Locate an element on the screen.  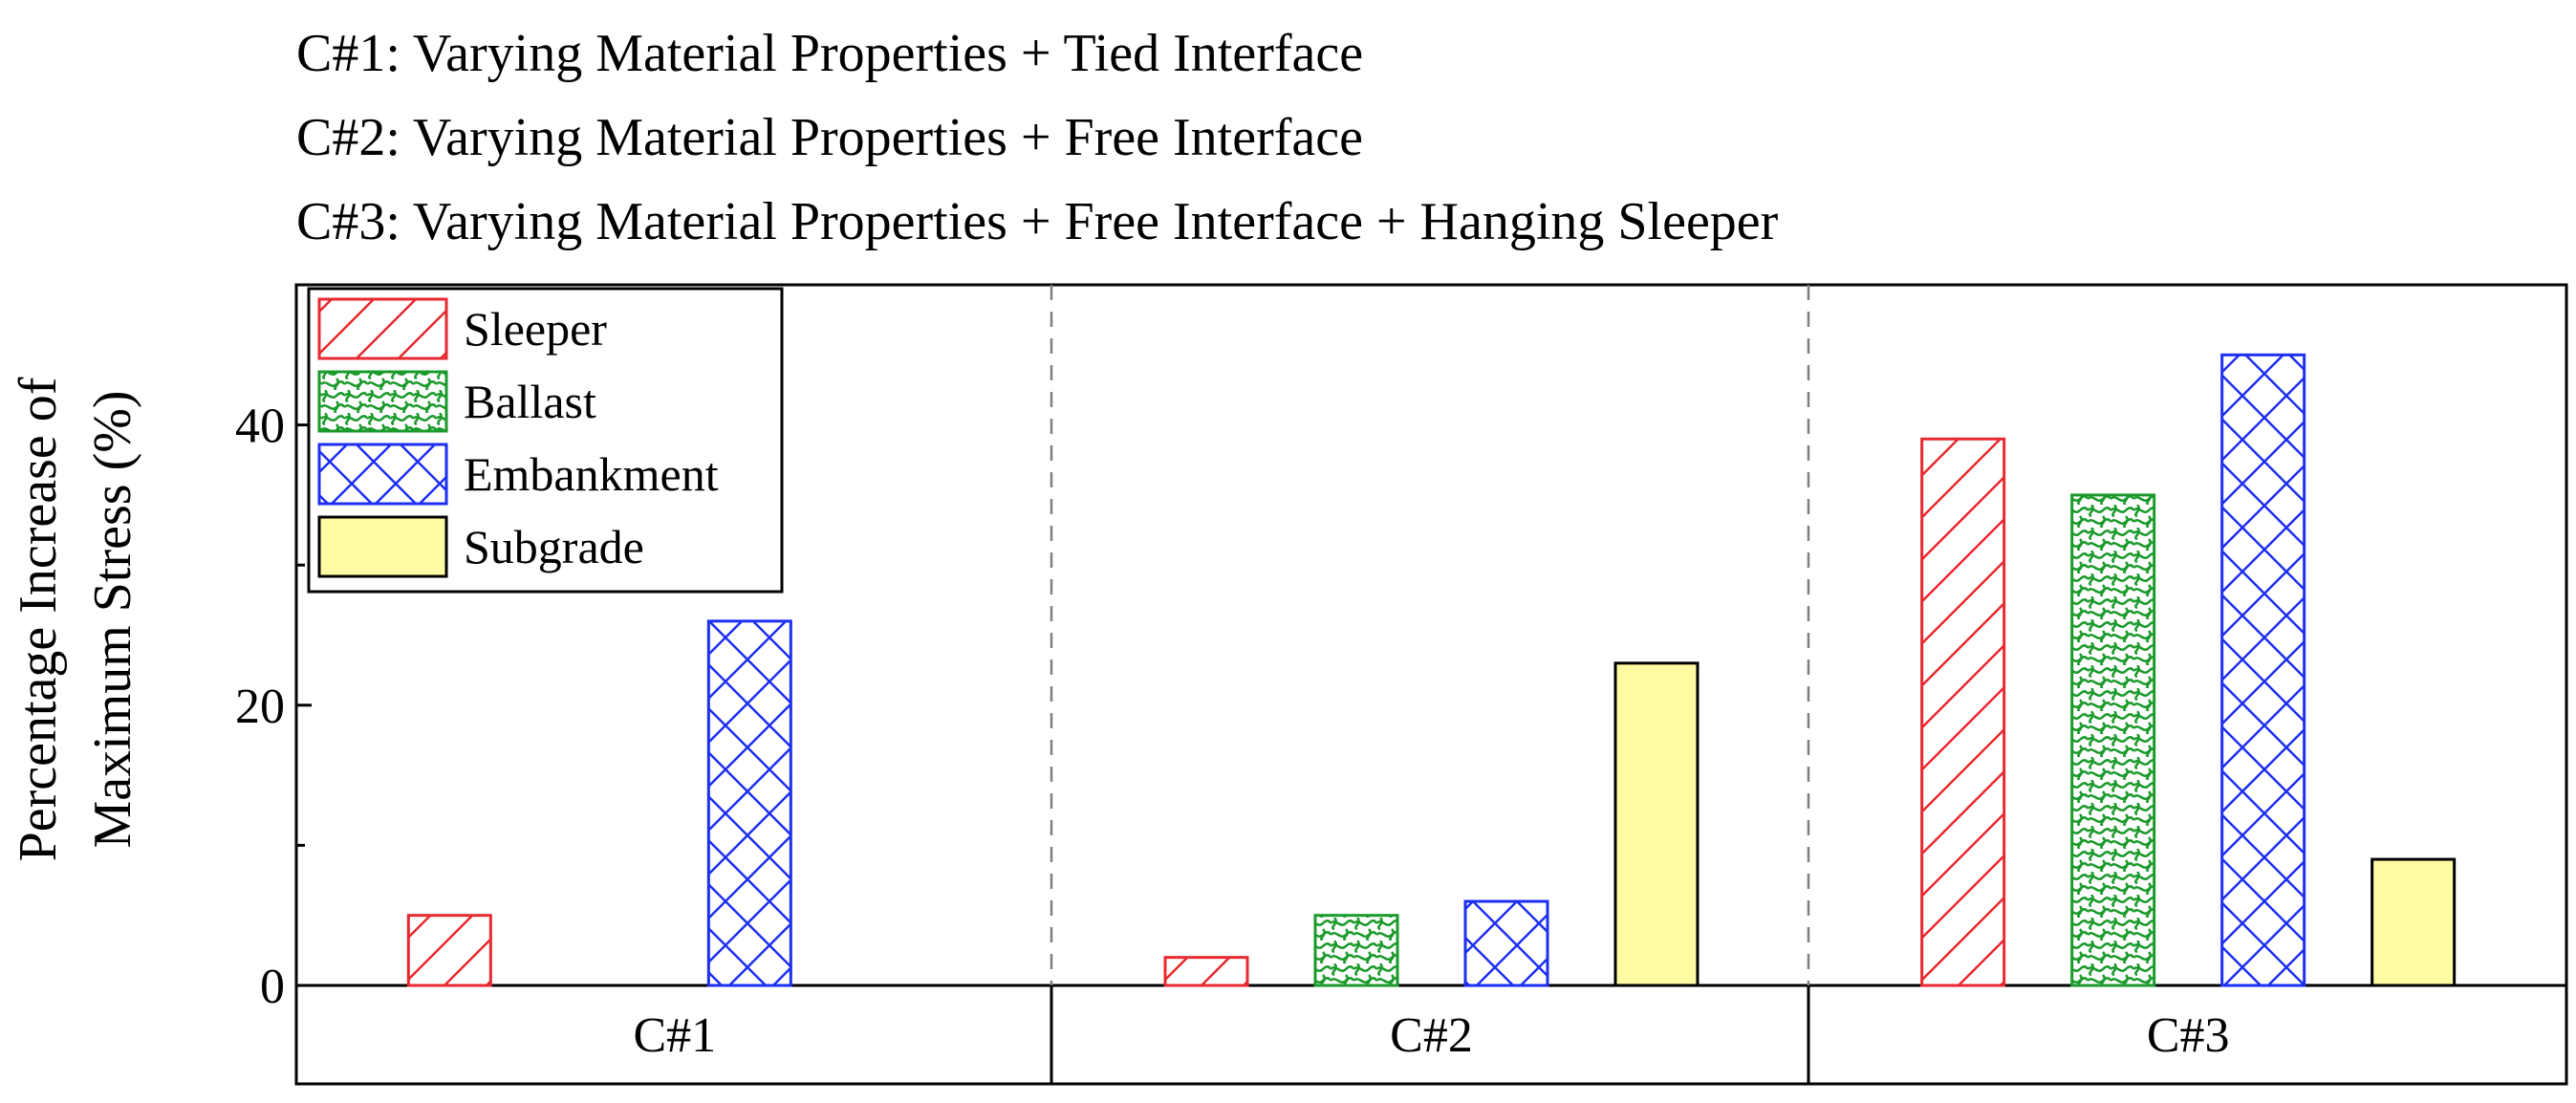
y-tick-label: 20 is located at coordinates (260, 707).